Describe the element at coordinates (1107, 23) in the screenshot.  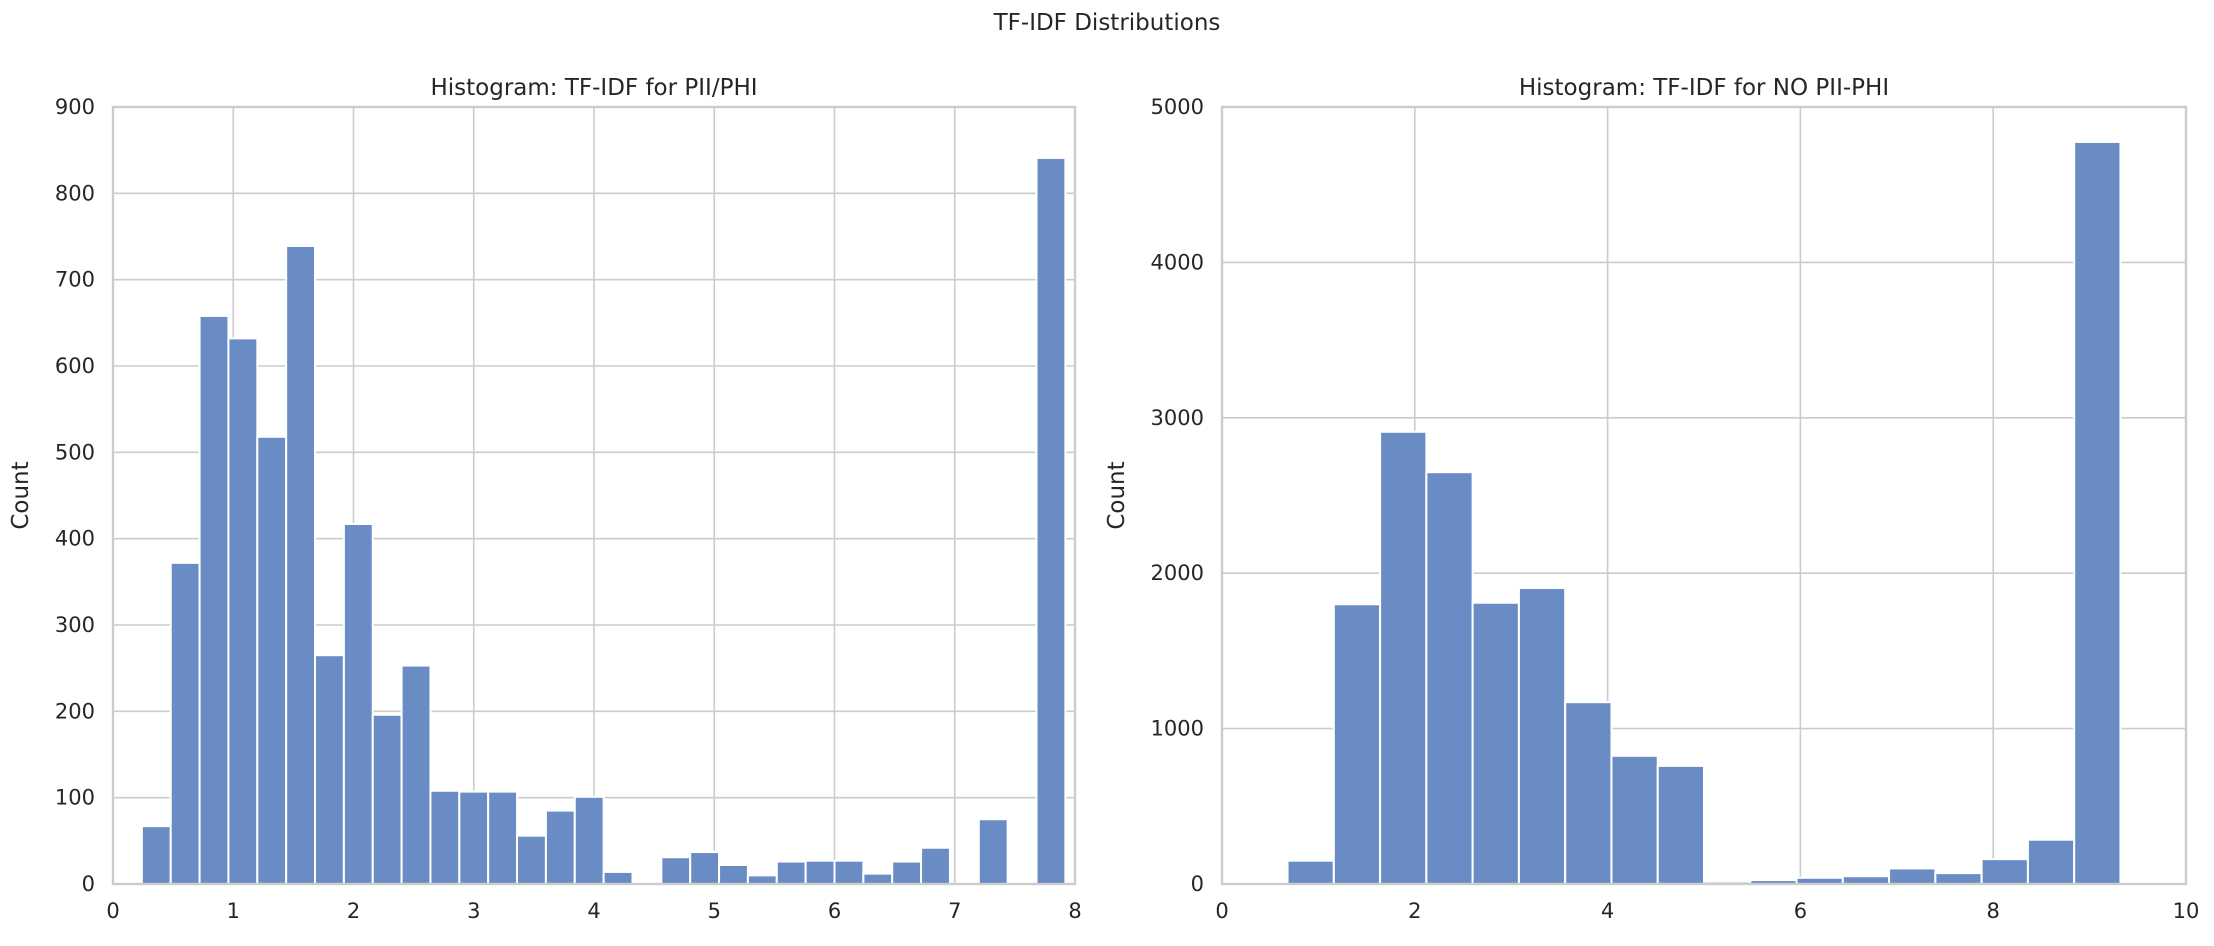
I see `figure-title: TF-IDF Distributions` at that location.